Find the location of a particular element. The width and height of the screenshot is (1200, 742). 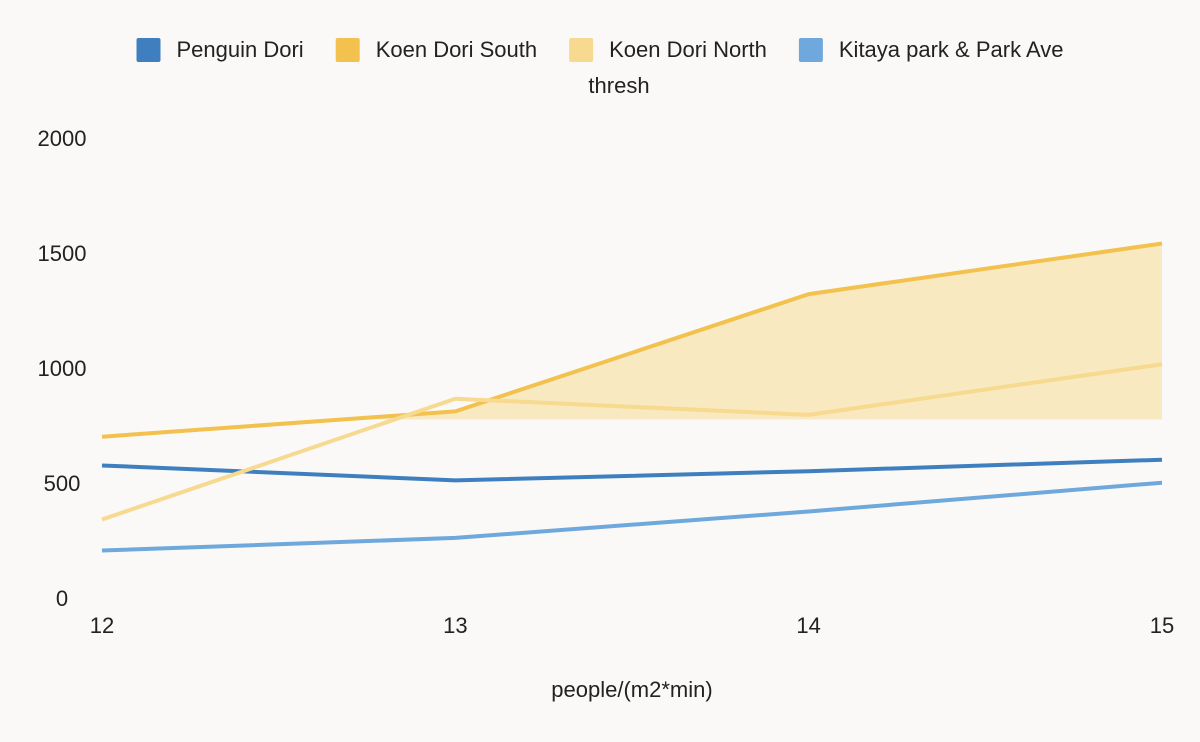

threshold-label: thresh is located at coordinates (618, 85).